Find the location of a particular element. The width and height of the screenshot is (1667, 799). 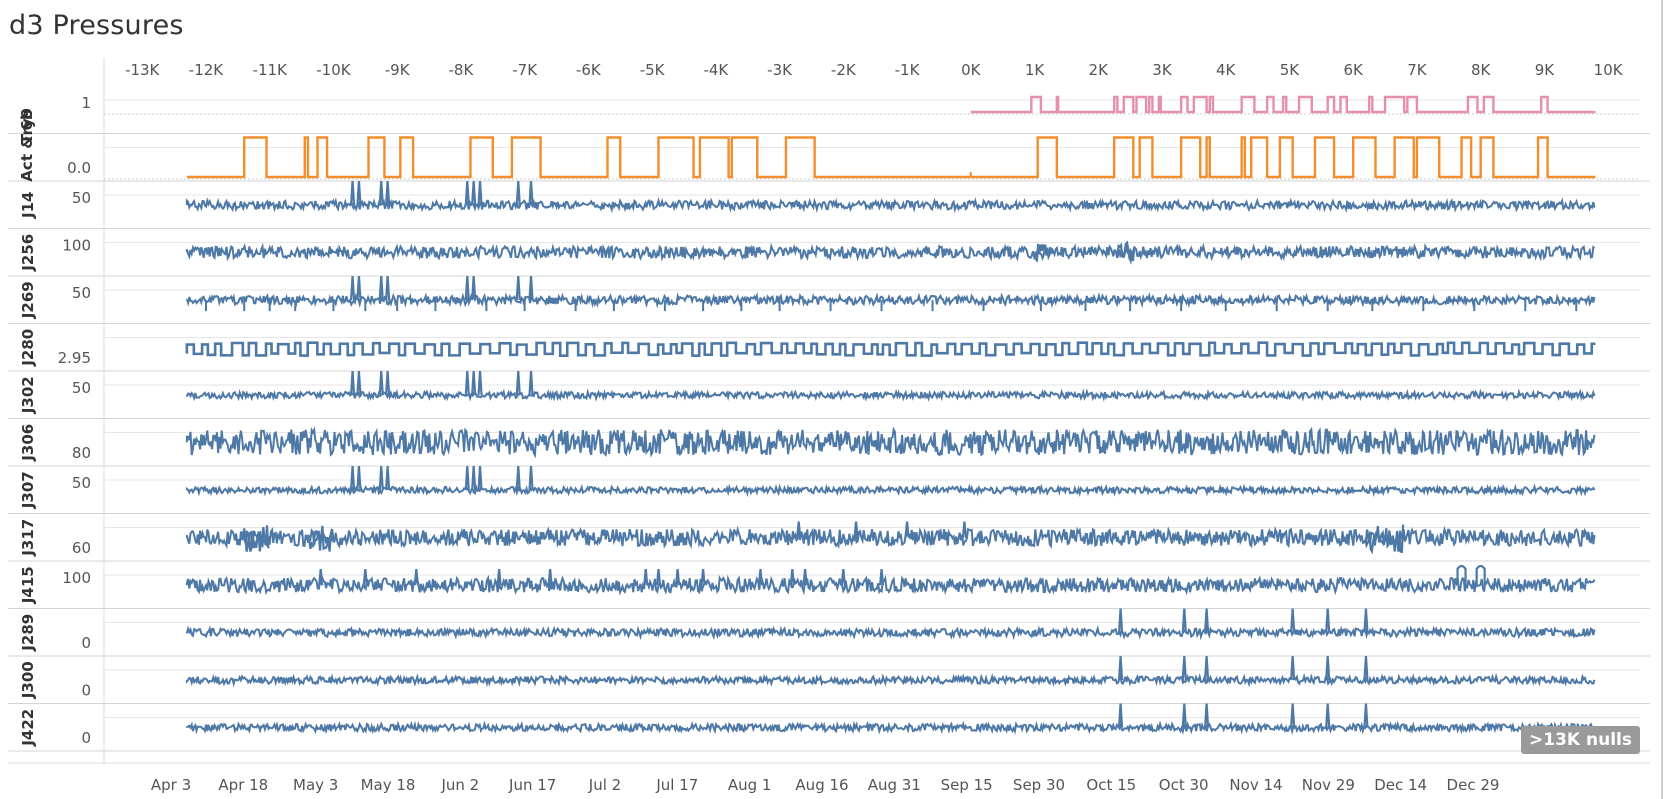

null-indicator-badge: >13K nulls is located at coordinates (1580, 740).